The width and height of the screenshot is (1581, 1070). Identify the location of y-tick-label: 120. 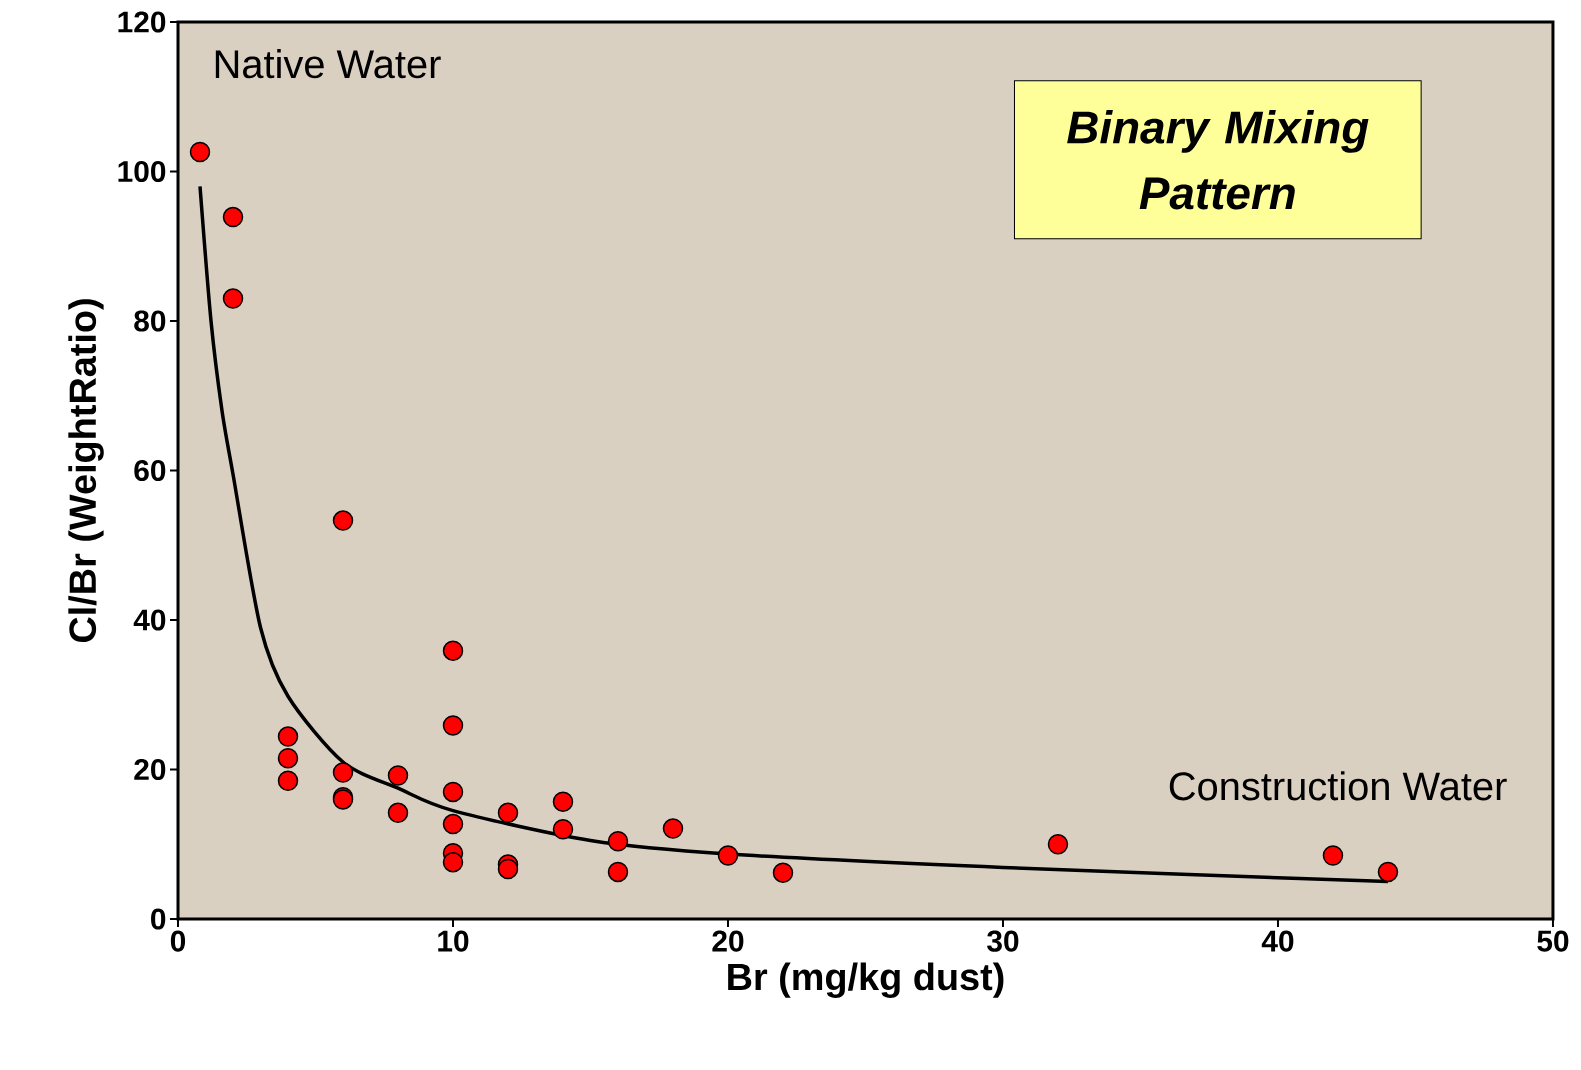
(142, 22).